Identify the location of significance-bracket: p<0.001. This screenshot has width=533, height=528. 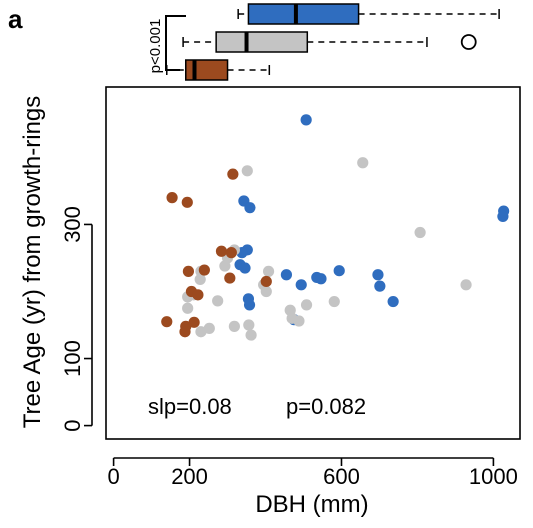
(166, 44).